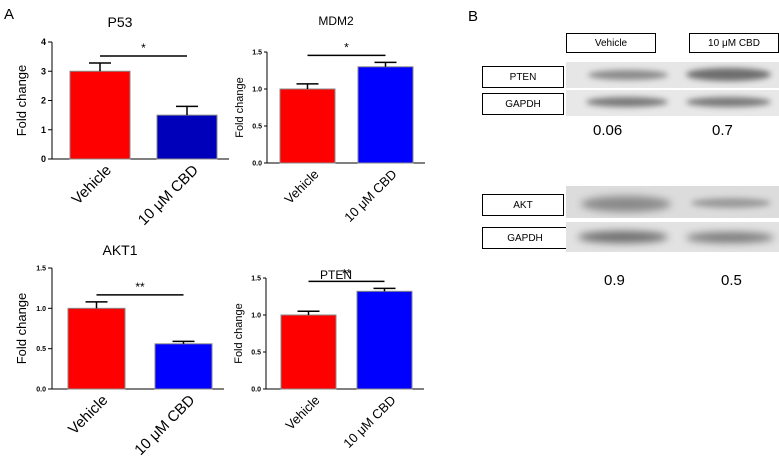  What do you see at coordinates (672, 103) in the screenshot?
I see `blot1-gapdh-strip` at bounding box center [672, 103].